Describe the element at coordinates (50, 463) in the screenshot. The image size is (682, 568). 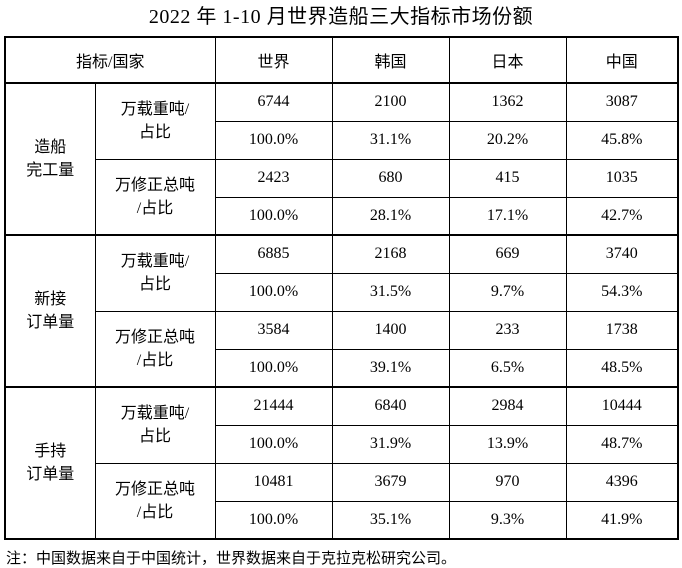
I see `group-label-order-book: 手持 订单量` at that location.